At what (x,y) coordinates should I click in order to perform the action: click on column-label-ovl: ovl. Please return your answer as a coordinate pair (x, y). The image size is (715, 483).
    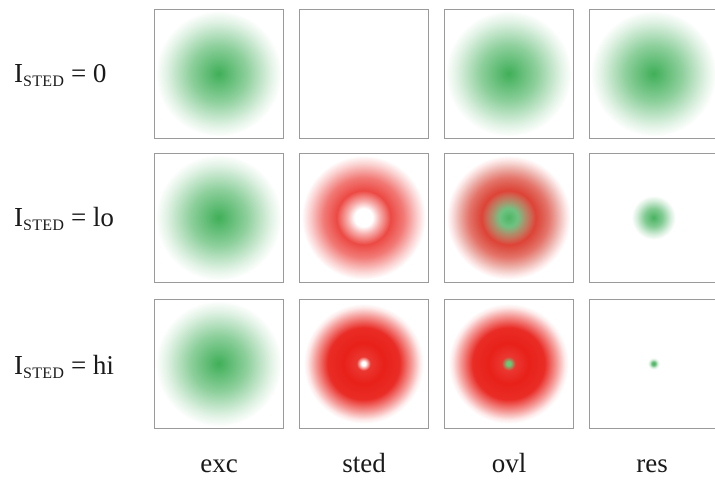
    Looking at the image, I should click on (509, 463).